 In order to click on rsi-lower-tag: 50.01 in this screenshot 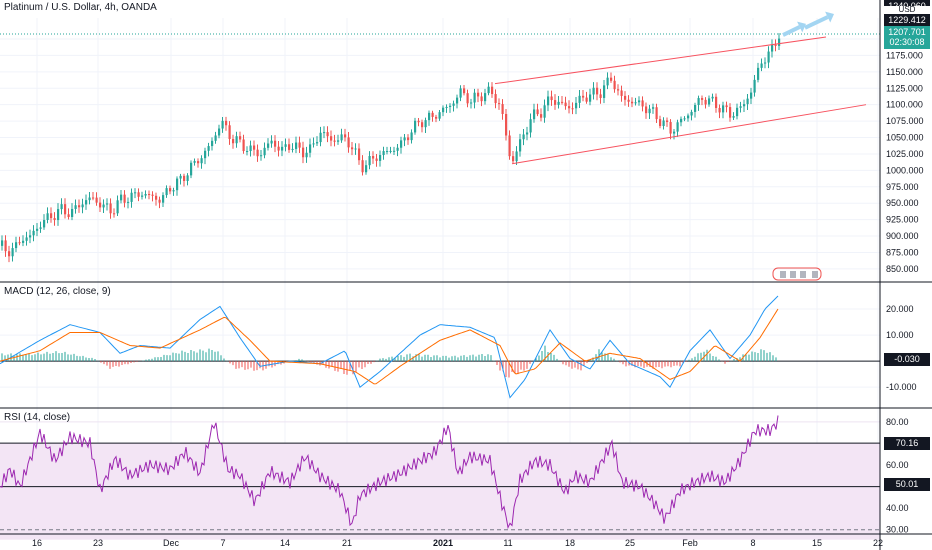, I will do `click(907, 484)`.